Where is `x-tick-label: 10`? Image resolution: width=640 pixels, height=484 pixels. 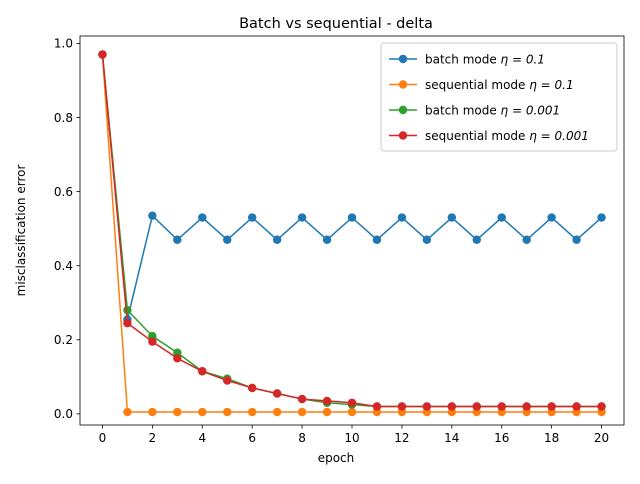
x-tick-label: 10 is located at coordinates (351, 438).